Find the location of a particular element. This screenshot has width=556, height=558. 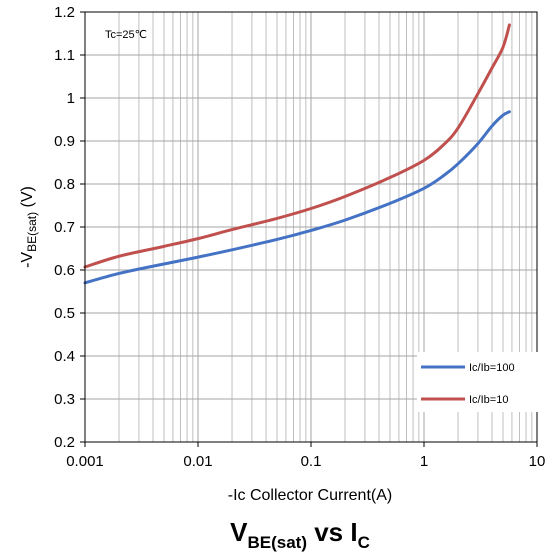

y-tick-label: 0.7 is located at coordinates (64, 227).